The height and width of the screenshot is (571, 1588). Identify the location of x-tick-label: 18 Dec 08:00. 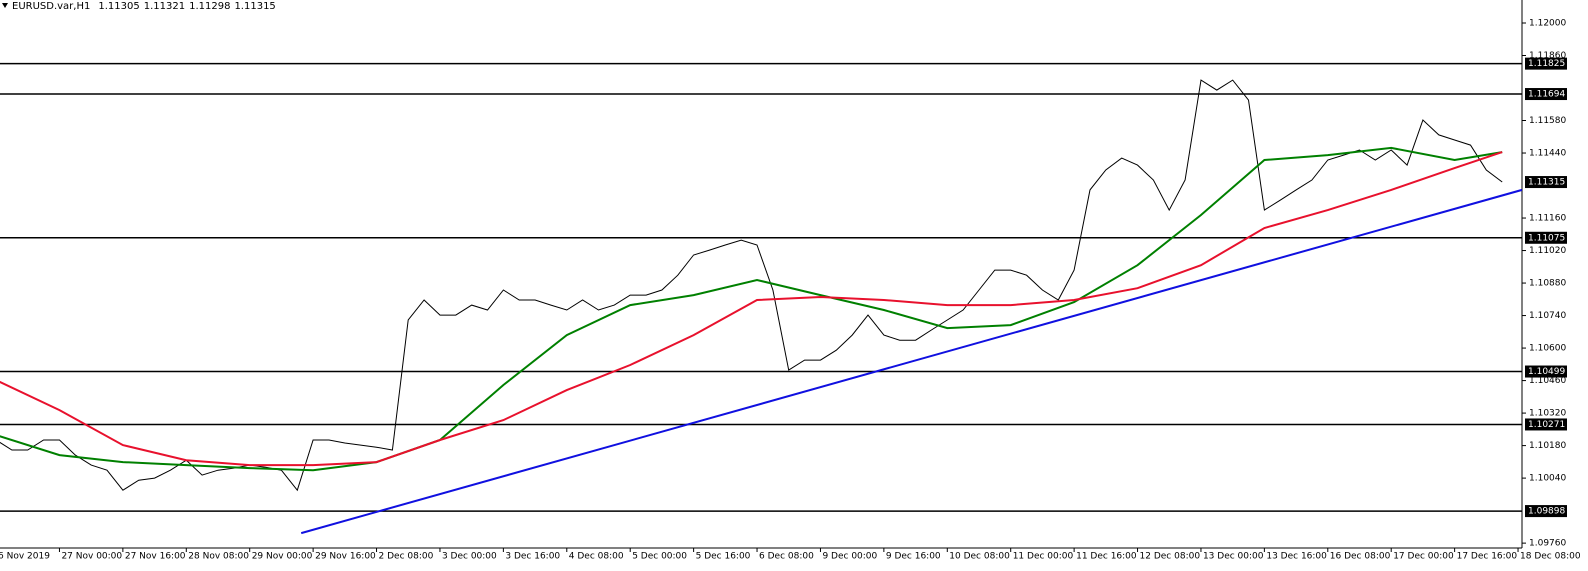
(1550, 557).